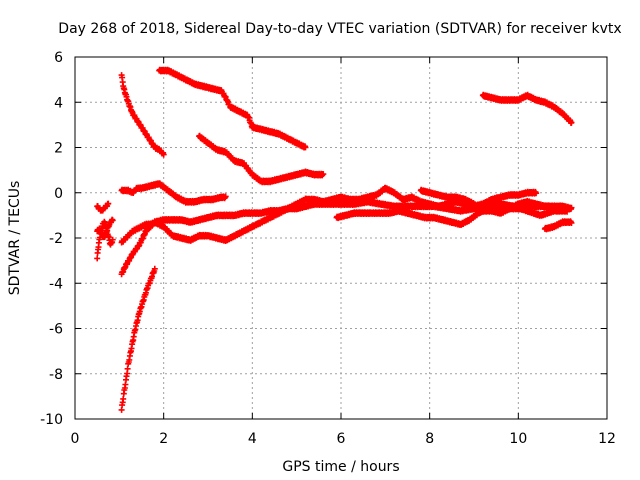  I want to click on x-tick-label: 8, so click(429, 439).